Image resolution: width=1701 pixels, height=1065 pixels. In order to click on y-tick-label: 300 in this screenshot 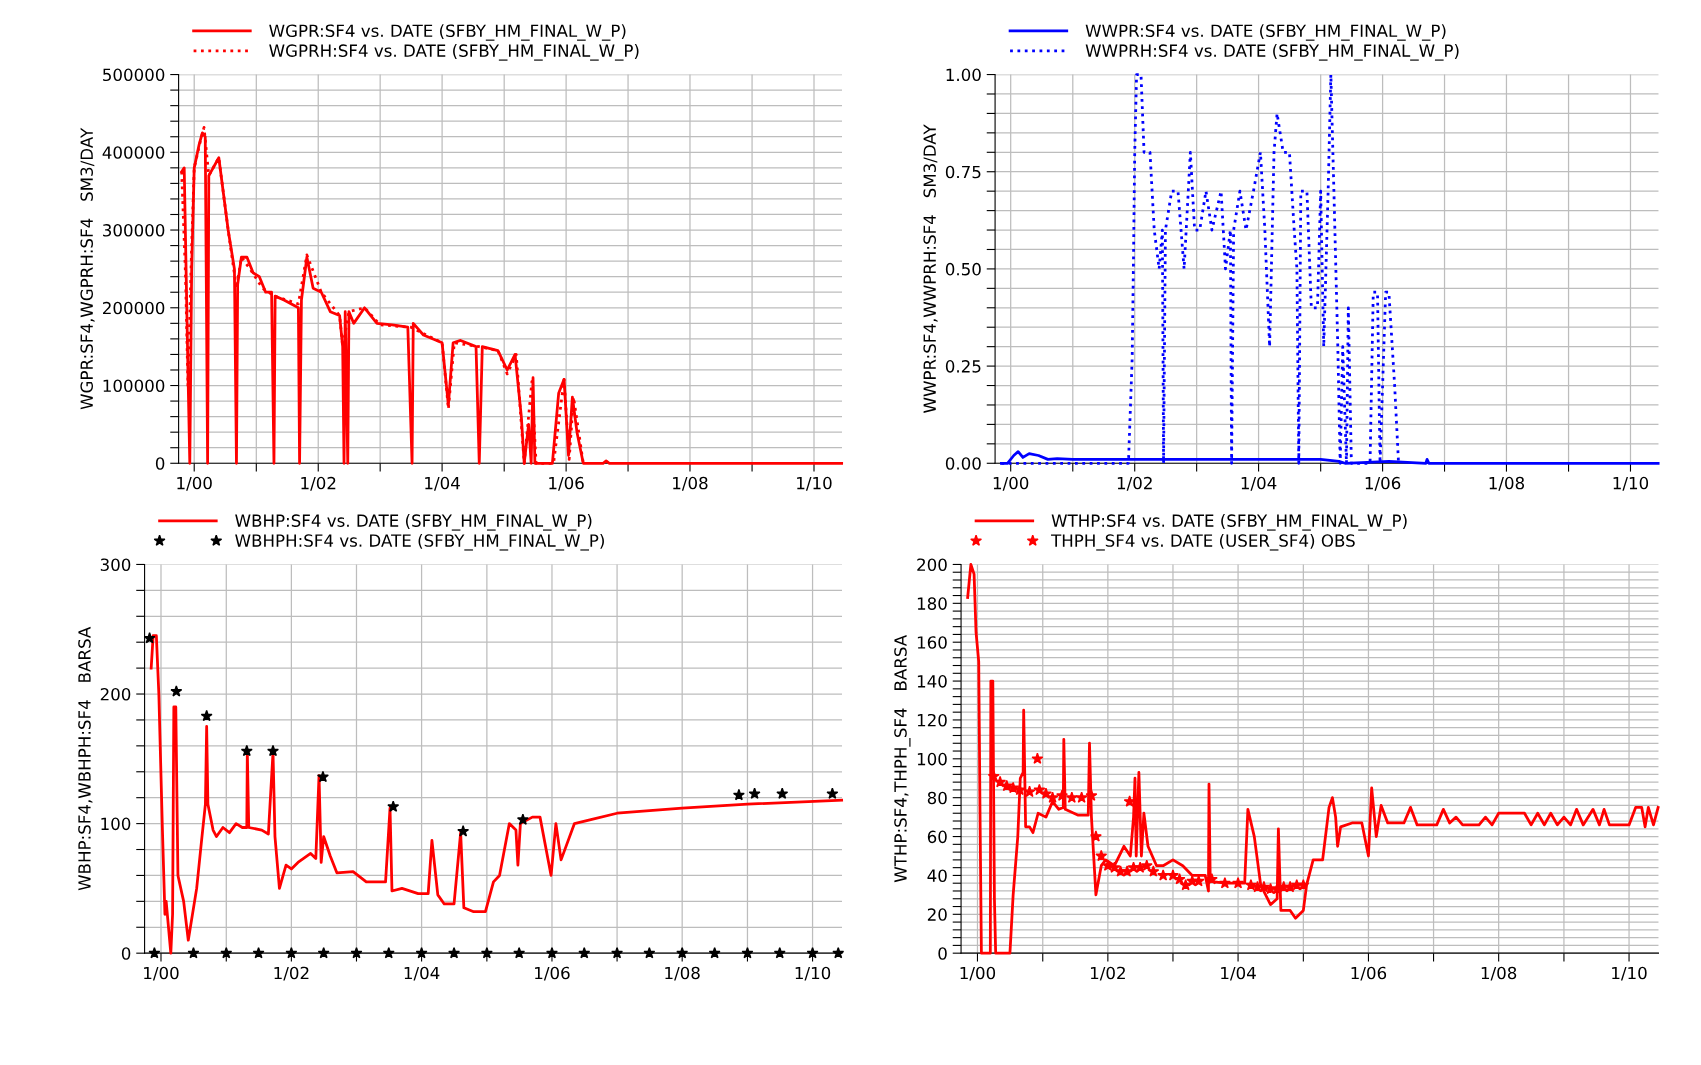, I will do `click(115, 565)`.